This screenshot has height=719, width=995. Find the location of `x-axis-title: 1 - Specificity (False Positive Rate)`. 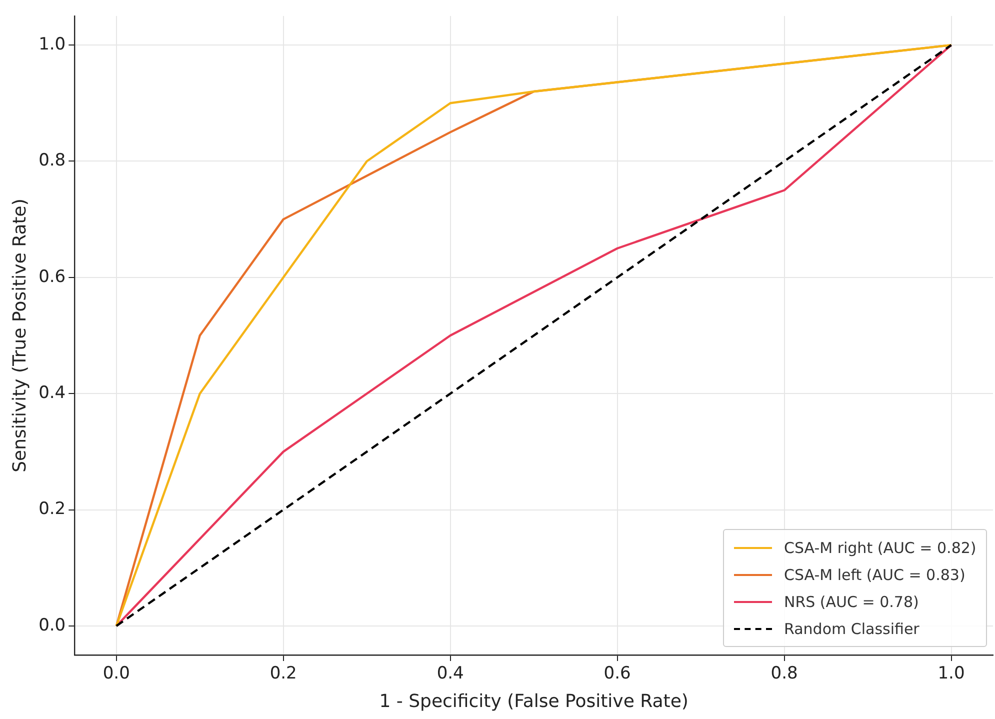

x-axis-title: 1 - Specificity (False Positive Rate) is located at coordinates (533, 701).